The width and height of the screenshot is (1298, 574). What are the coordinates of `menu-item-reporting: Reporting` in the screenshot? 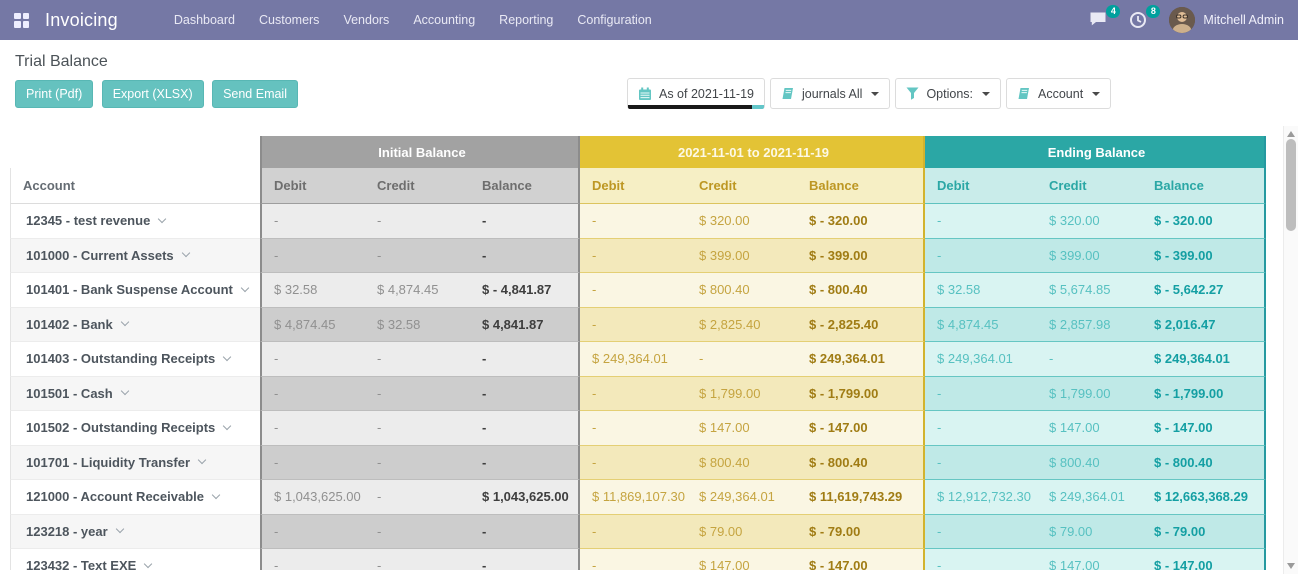 It's located at (526, 20).